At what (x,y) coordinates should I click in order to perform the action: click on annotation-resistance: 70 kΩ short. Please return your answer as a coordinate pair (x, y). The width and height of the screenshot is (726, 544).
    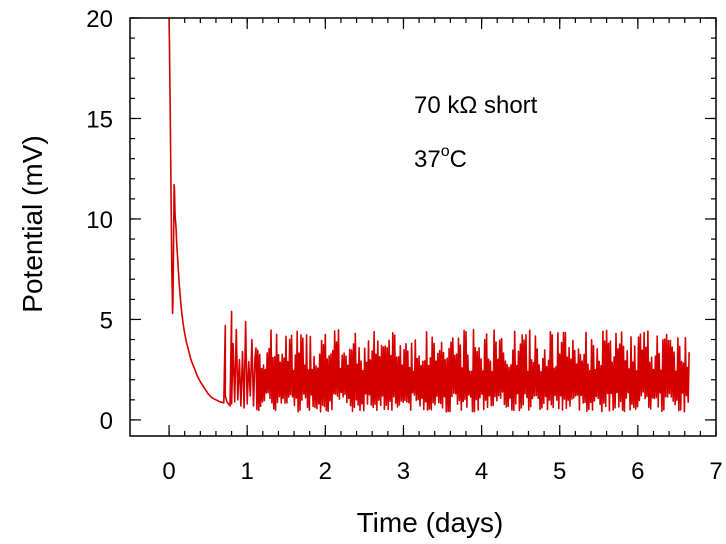
    Looking at the image, I should click on (476, 105).